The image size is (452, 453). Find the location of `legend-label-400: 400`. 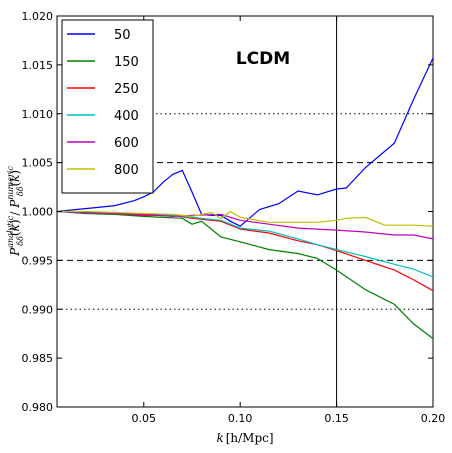

legend-label-400: 400 is located at coordinates (126, 116).